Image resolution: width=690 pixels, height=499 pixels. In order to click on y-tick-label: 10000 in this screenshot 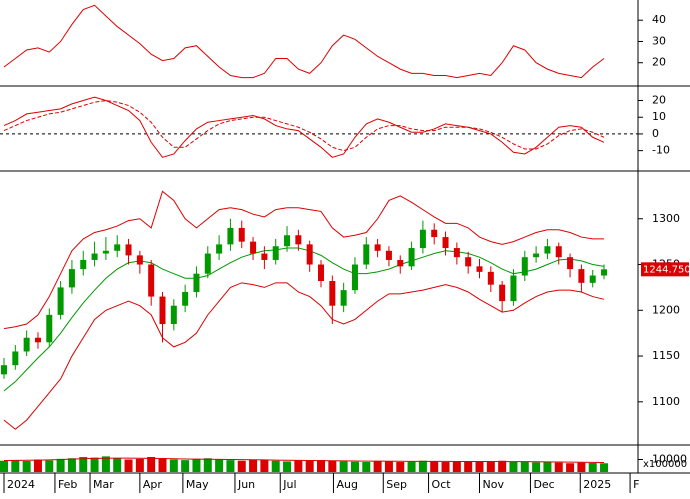, I will do `click(669, 459)`.